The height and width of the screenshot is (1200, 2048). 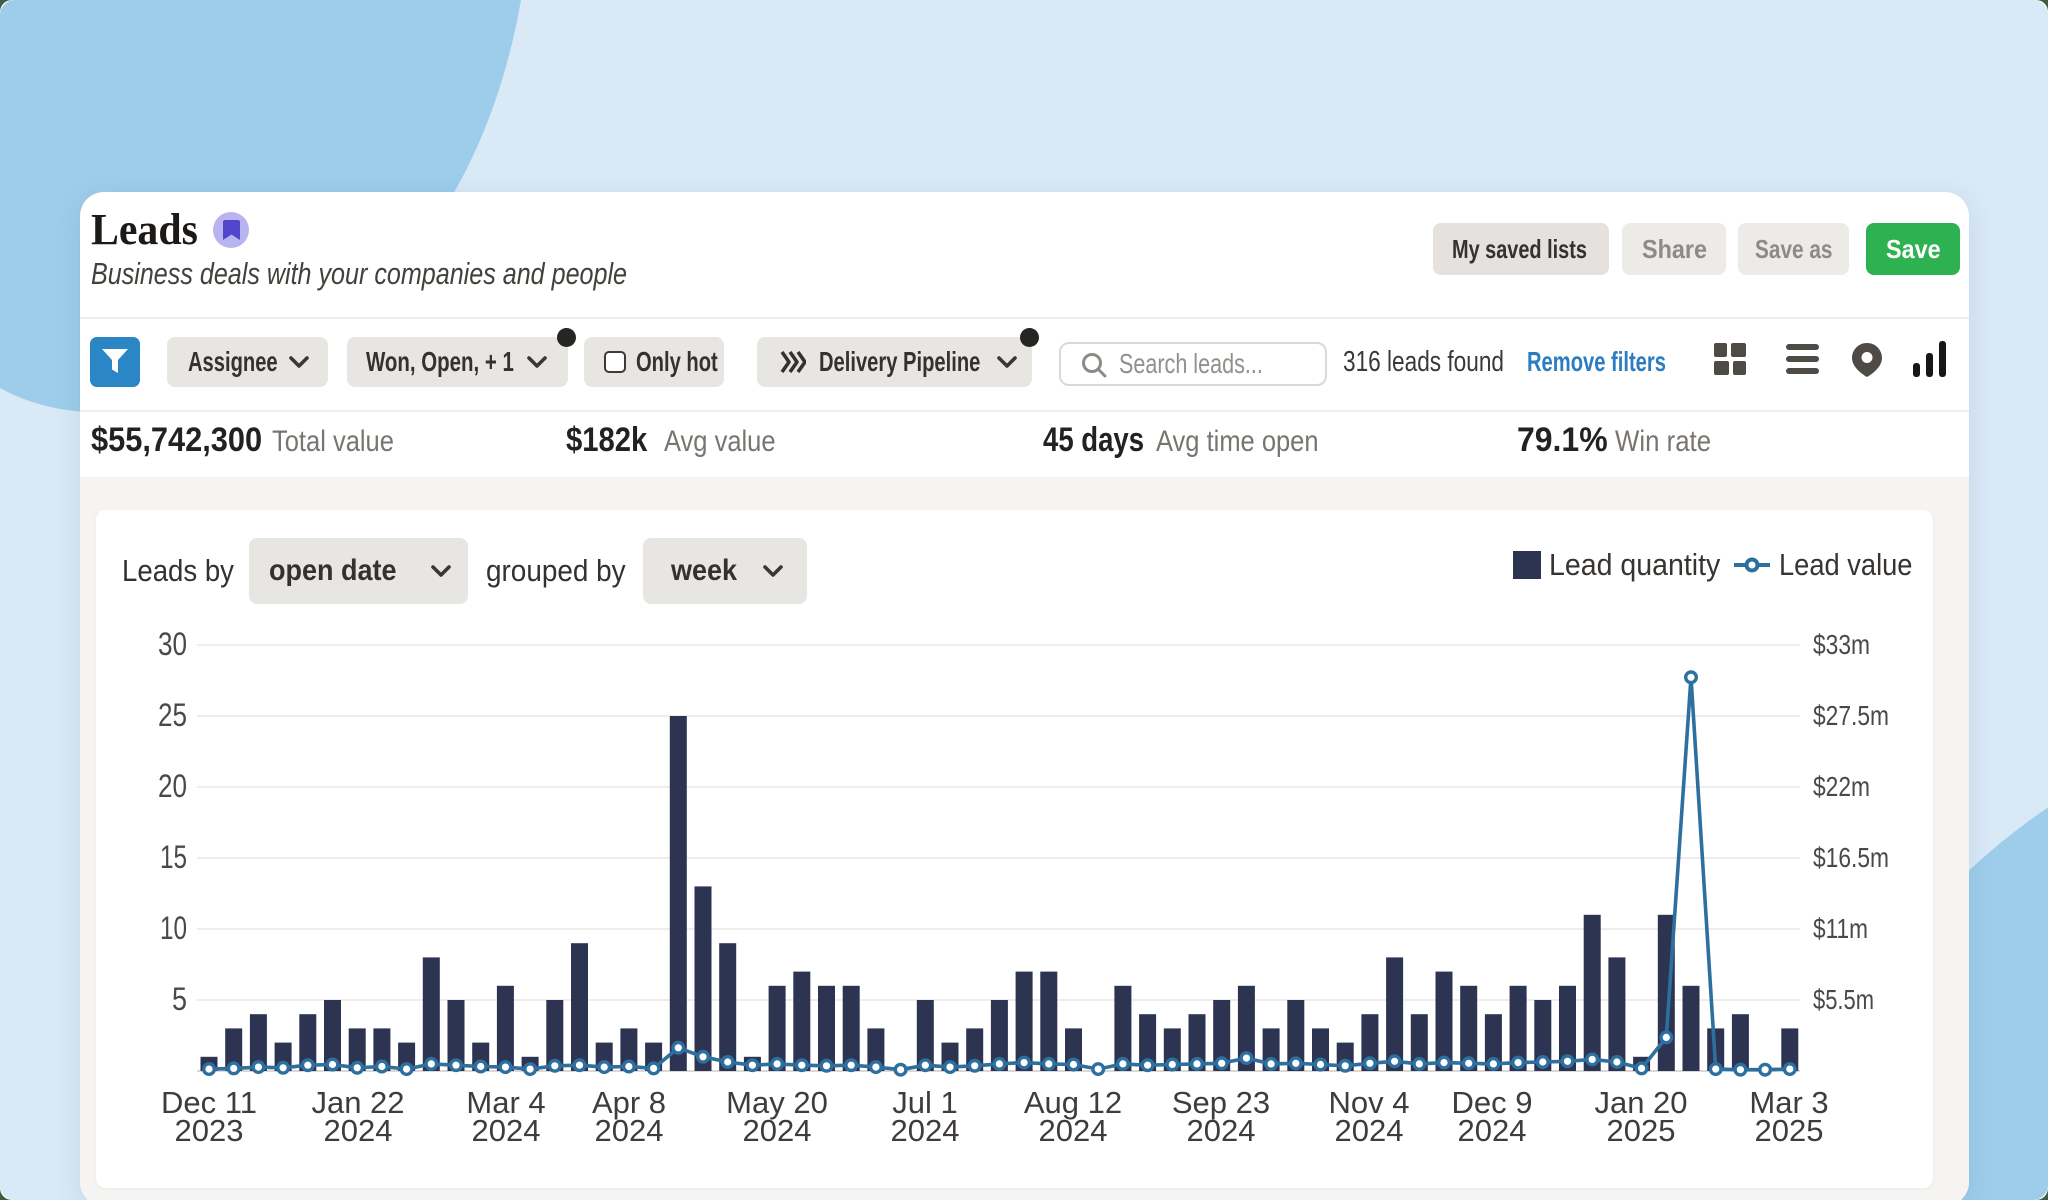 I want to click on svg-text: Jul 1, so click(x=924, y=1102).